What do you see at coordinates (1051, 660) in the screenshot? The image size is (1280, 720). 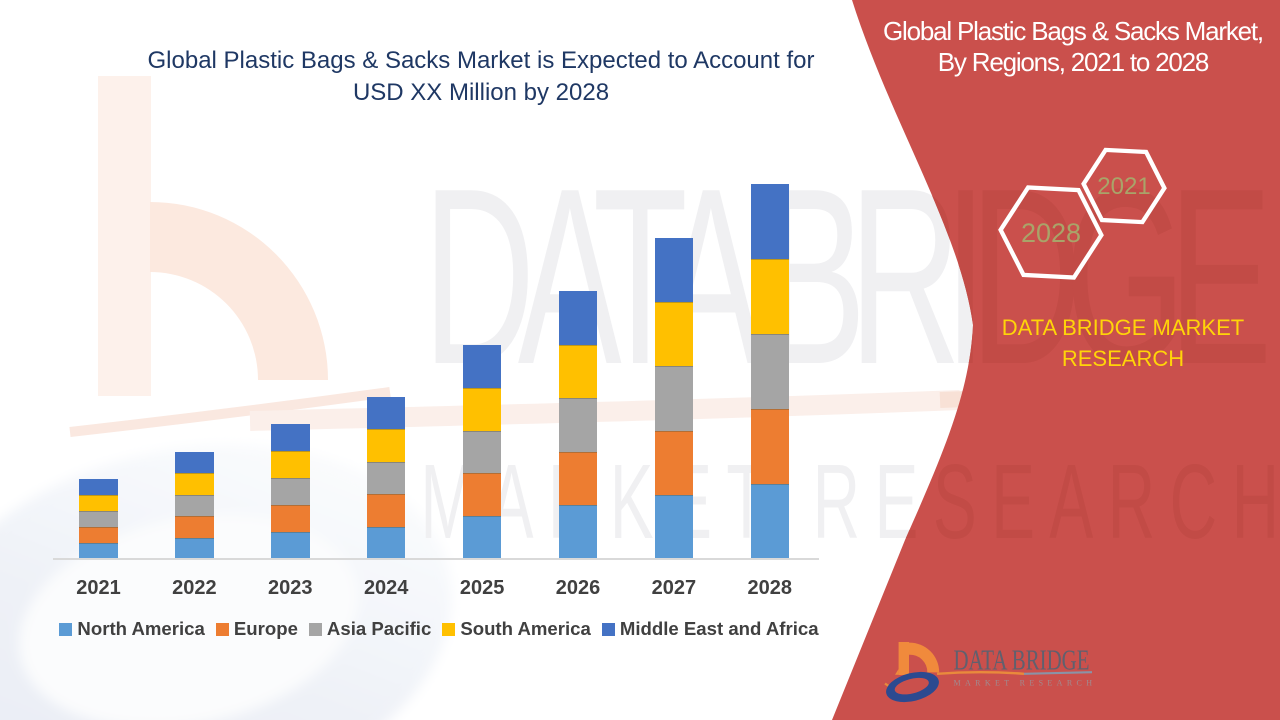 I see `svg-text: BRIDGE` at bounding box center [1051, 660].